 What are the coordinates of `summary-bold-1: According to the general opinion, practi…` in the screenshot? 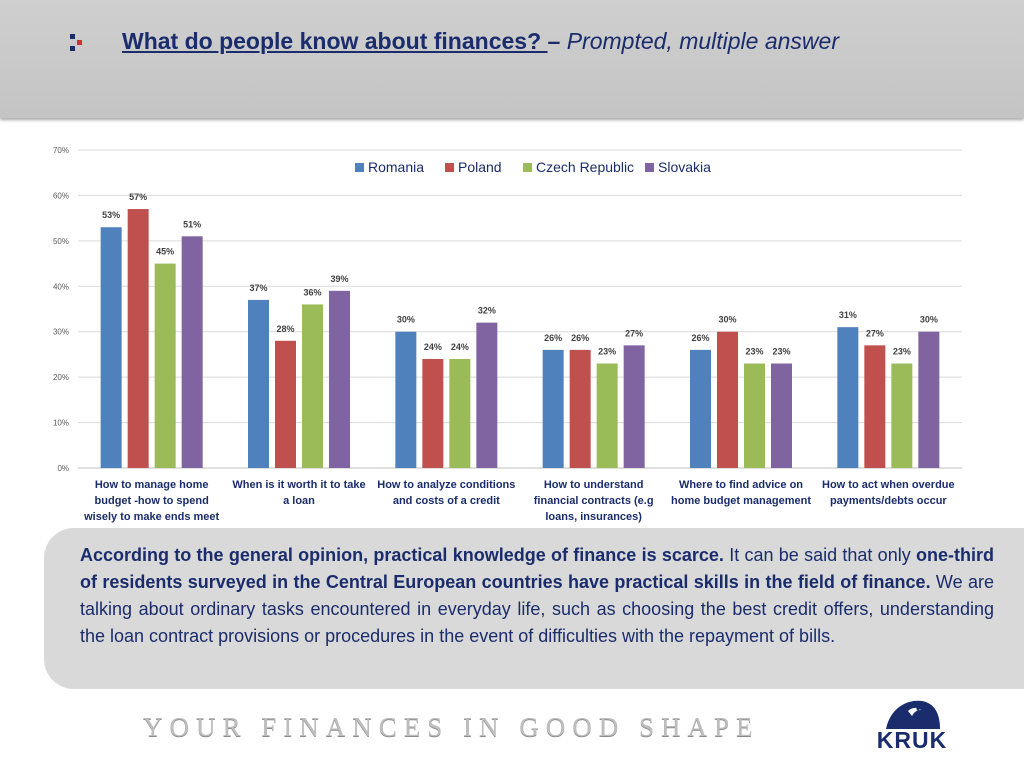 It's located at (402, 555).